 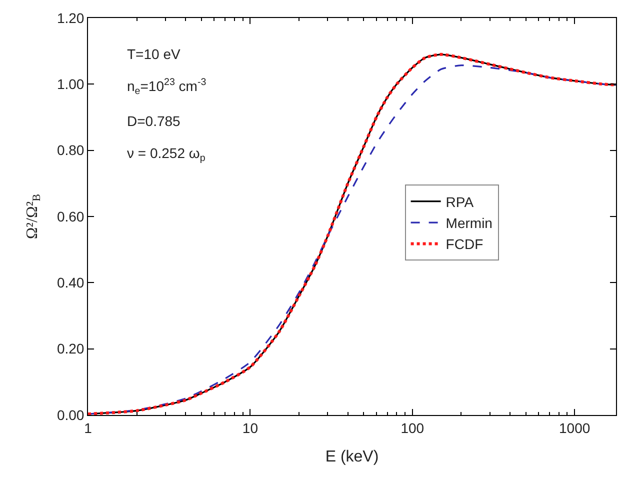 I want to click on annotation: T=10 eV, so click(x=154, y=54).